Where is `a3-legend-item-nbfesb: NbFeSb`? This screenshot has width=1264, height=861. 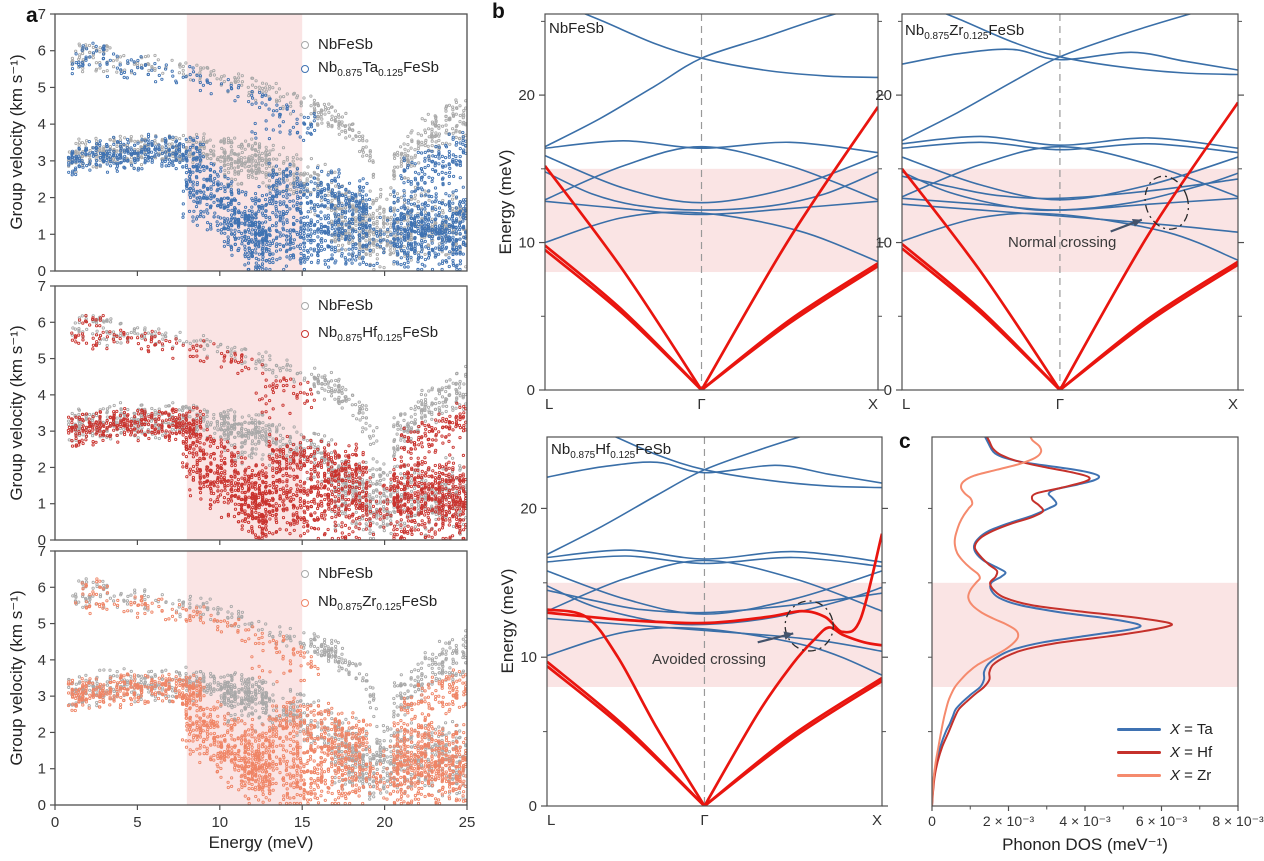 a3-legend-item-nbfesb: NbFeSb is located at coordinates (337, 573).